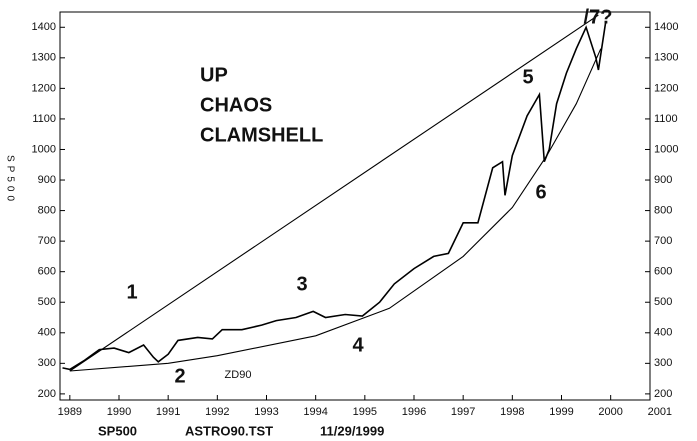  What do you see at coordinates (47, 333) in the screenshot?
I see `y-tick-label: 400` at bounding box center [47, 333].